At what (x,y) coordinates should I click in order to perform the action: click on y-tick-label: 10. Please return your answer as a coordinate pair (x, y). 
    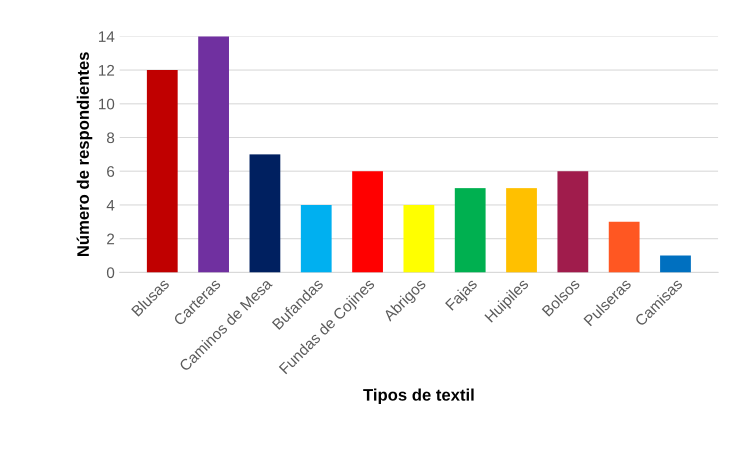
    Looking at the image, I should click on (106, 104).